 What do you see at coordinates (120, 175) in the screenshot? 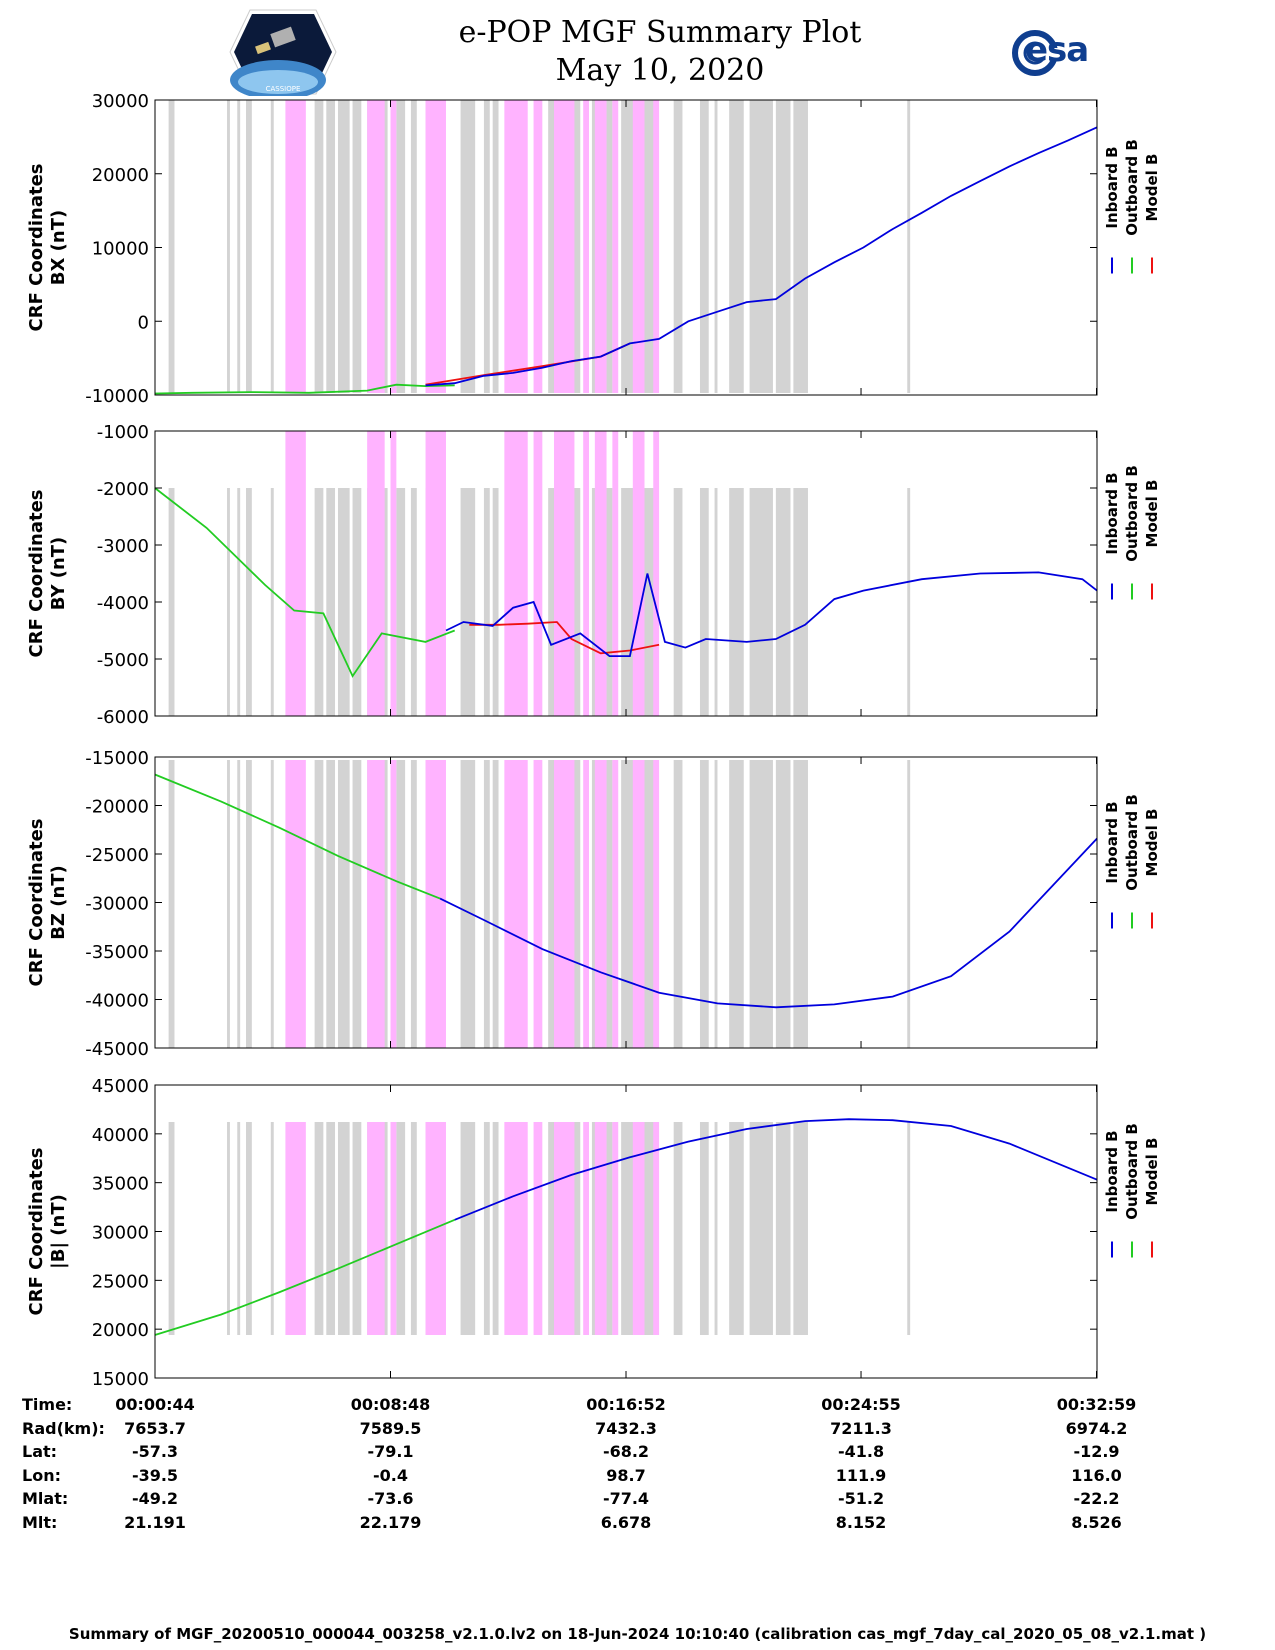
I see `y-tick-label: 20000` at bounding box center [120, 175].